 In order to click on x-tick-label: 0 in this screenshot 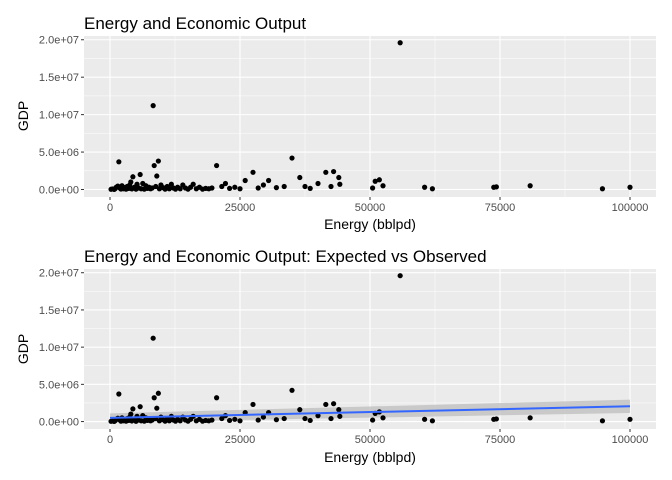, I will do `click(110, 440)`.